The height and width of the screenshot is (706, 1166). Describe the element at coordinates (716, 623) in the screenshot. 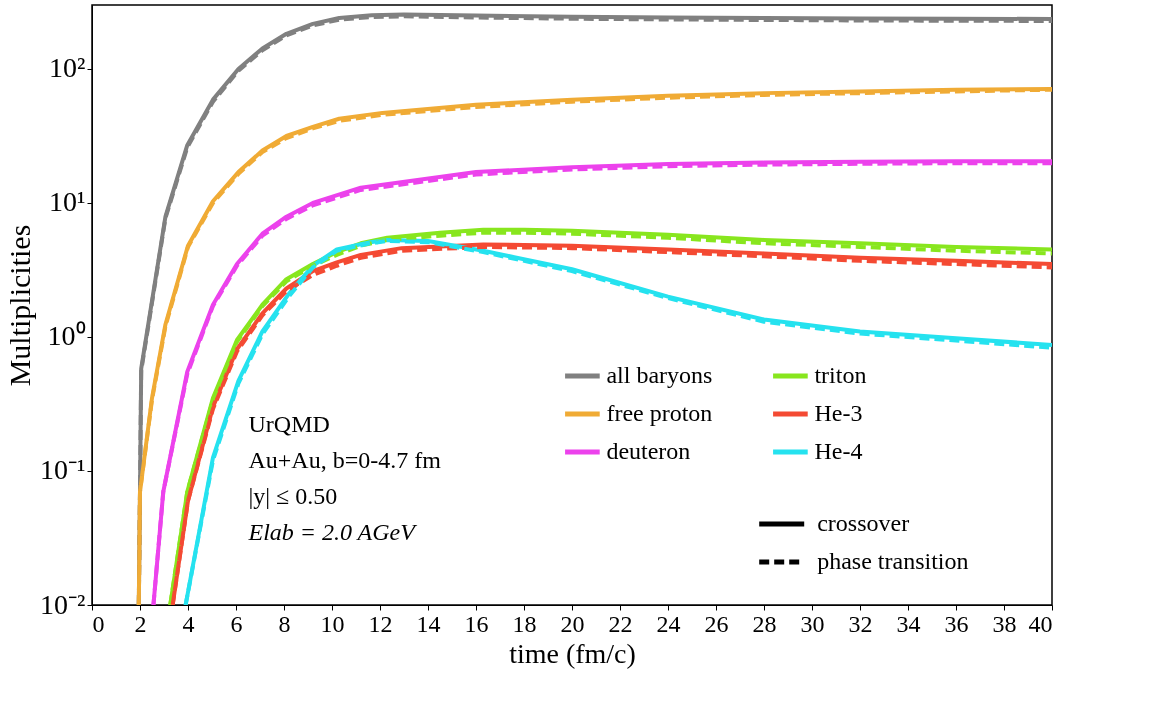

I see `x-tick-label: 26` at that location.